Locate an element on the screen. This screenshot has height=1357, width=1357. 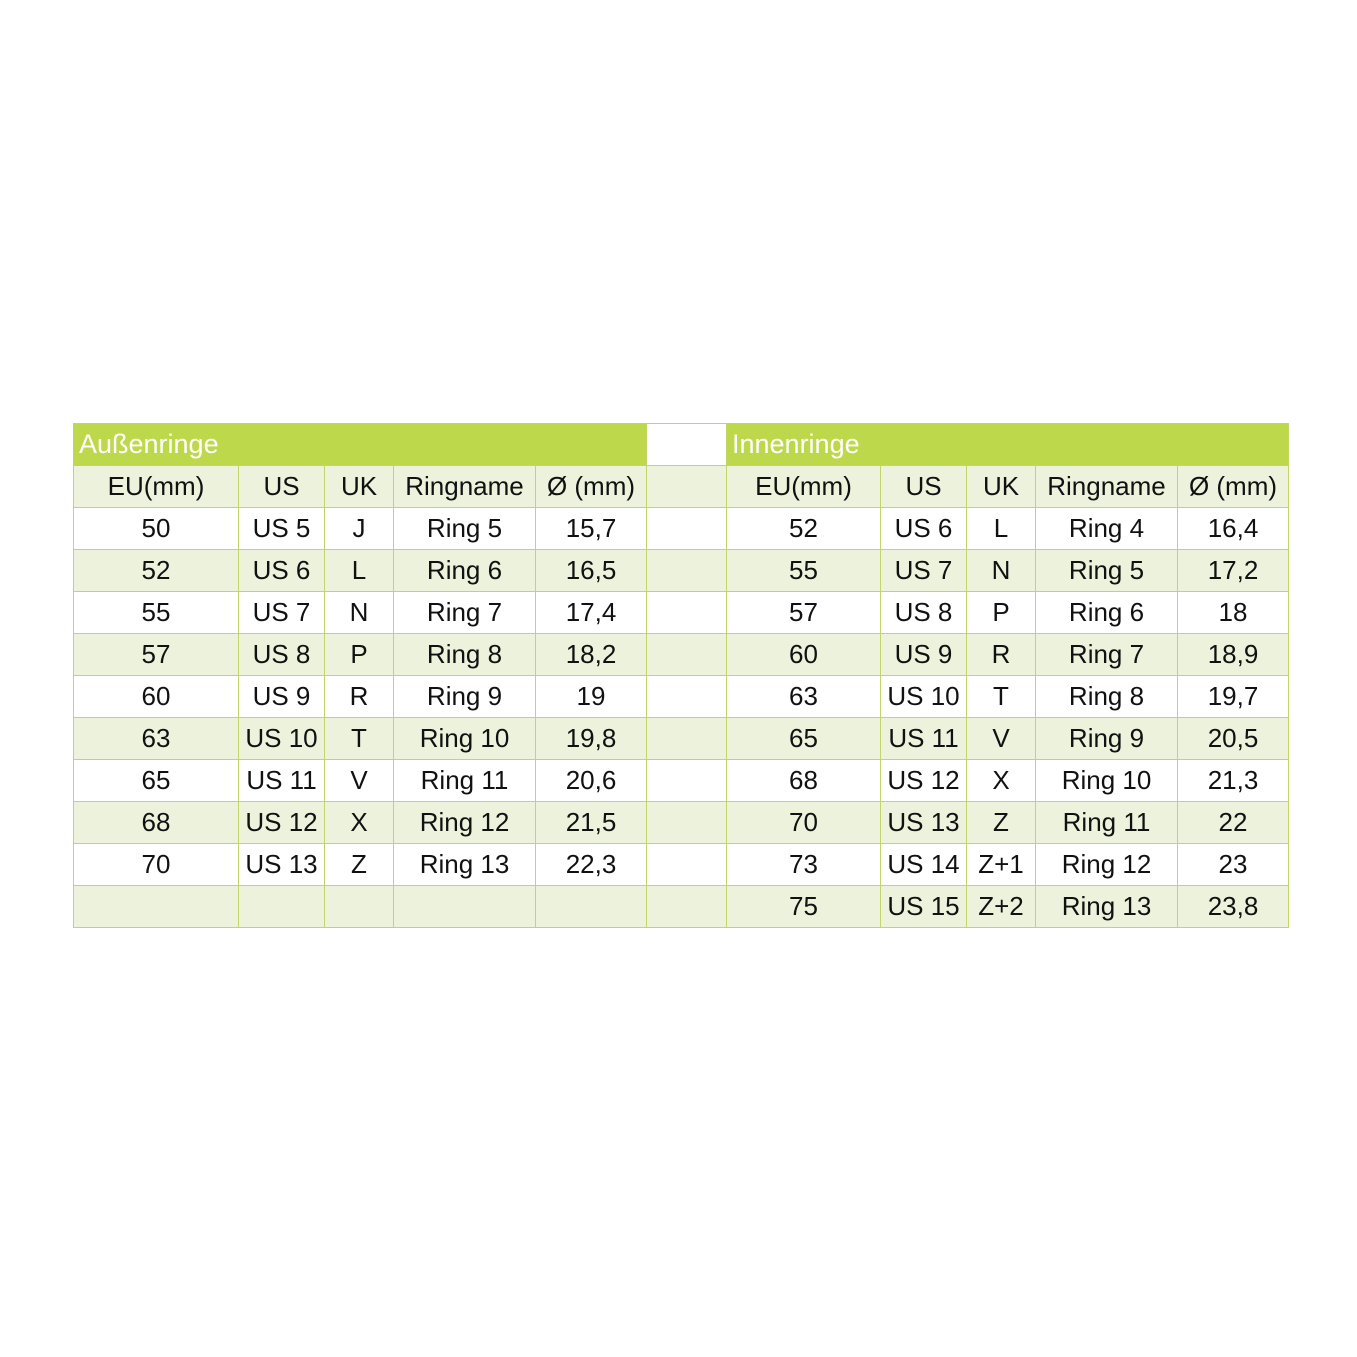
table-row: 52 US 6 L Ring 6 16,5 55 US 7 N Ring 5 17,2 is located at coordinates (681, 570).